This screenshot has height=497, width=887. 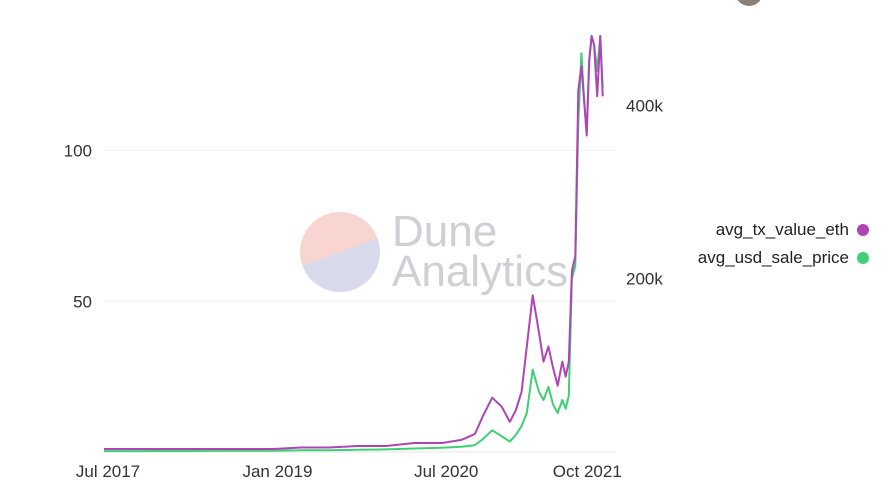 What do you see at coordinates (644, 105) in the screenshot?
I see `y-right-tick-label: 400k` at bounding box center [644, 105].